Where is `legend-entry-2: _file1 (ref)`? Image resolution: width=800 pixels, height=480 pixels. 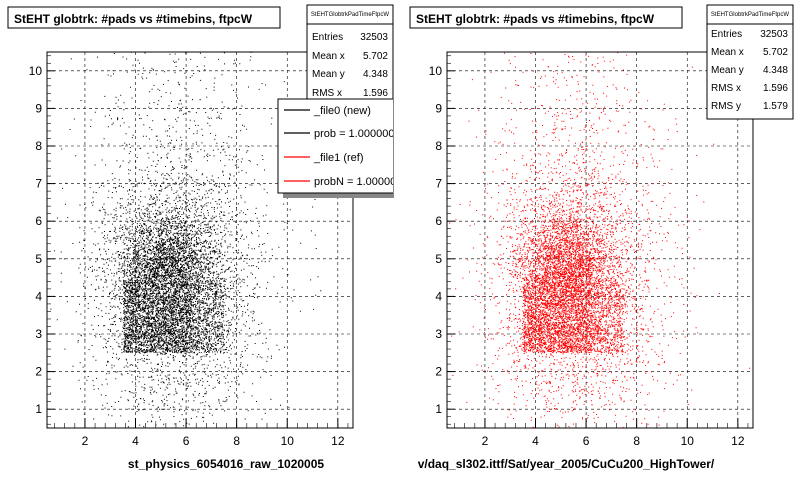
legend-entry-2: _file1 (ref) is located at coordinates (338, 158).